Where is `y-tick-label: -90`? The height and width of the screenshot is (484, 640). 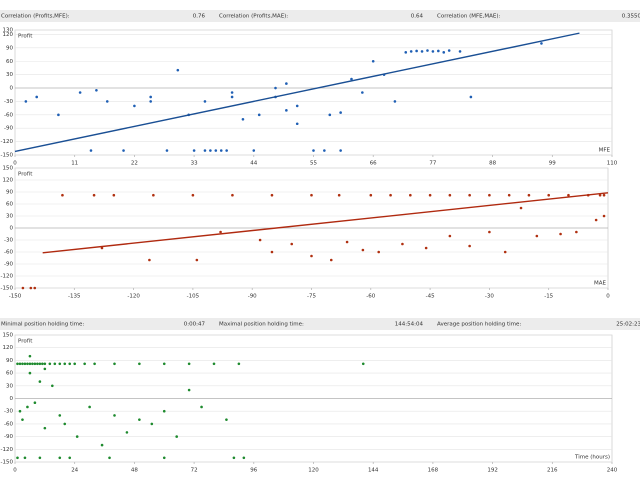 y-tick-label: -90 is located at coordinates (8, 129).